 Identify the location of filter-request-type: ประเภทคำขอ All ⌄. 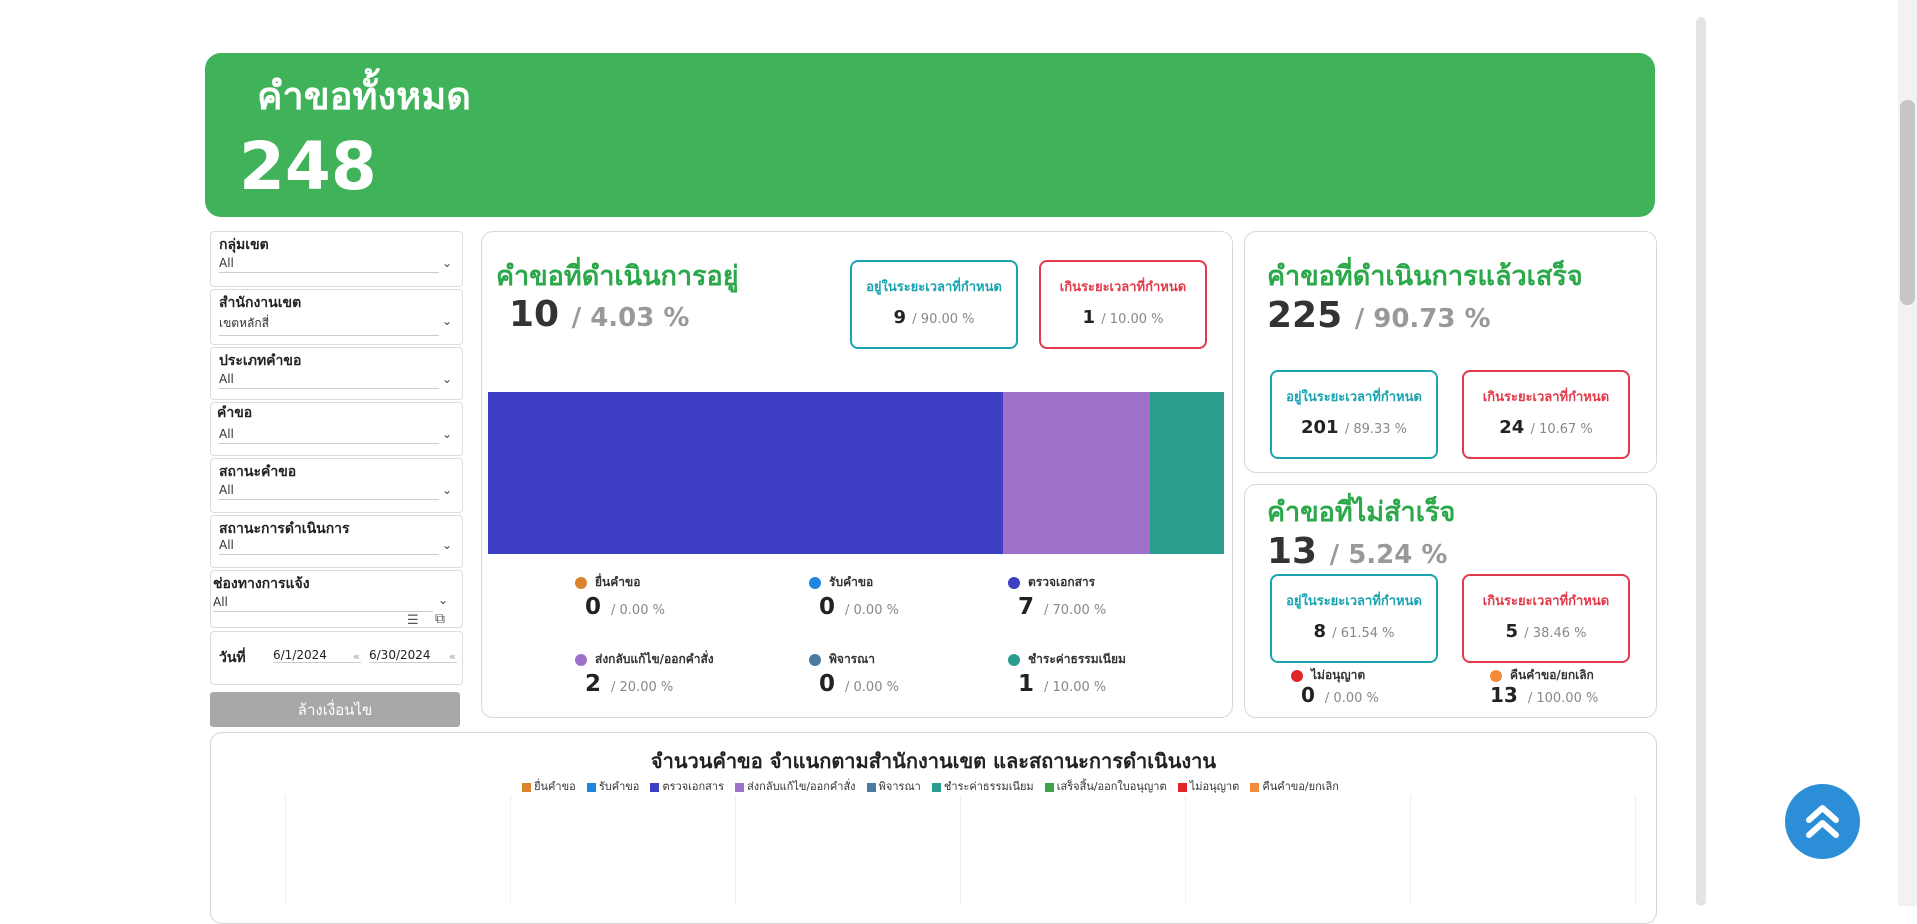
(336, 373).